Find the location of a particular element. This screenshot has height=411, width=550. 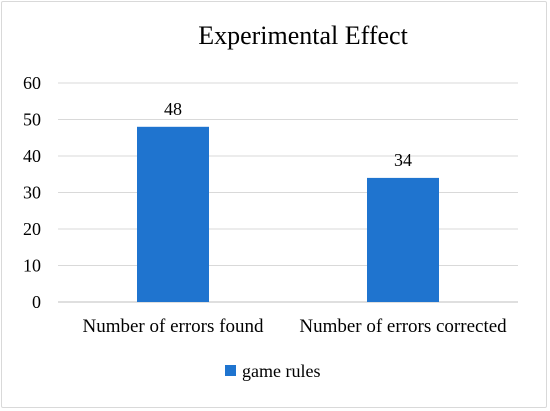

y-tick-label: 60 is located at coordinates (32, 83).